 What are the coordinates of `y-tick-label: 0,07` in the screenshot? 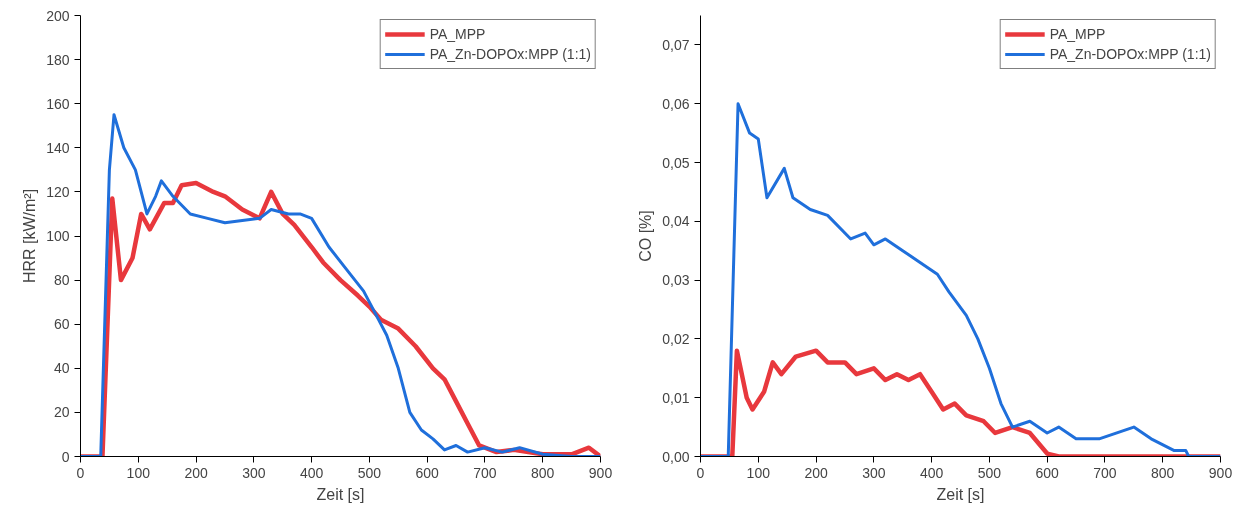 It's located at (676, 44).